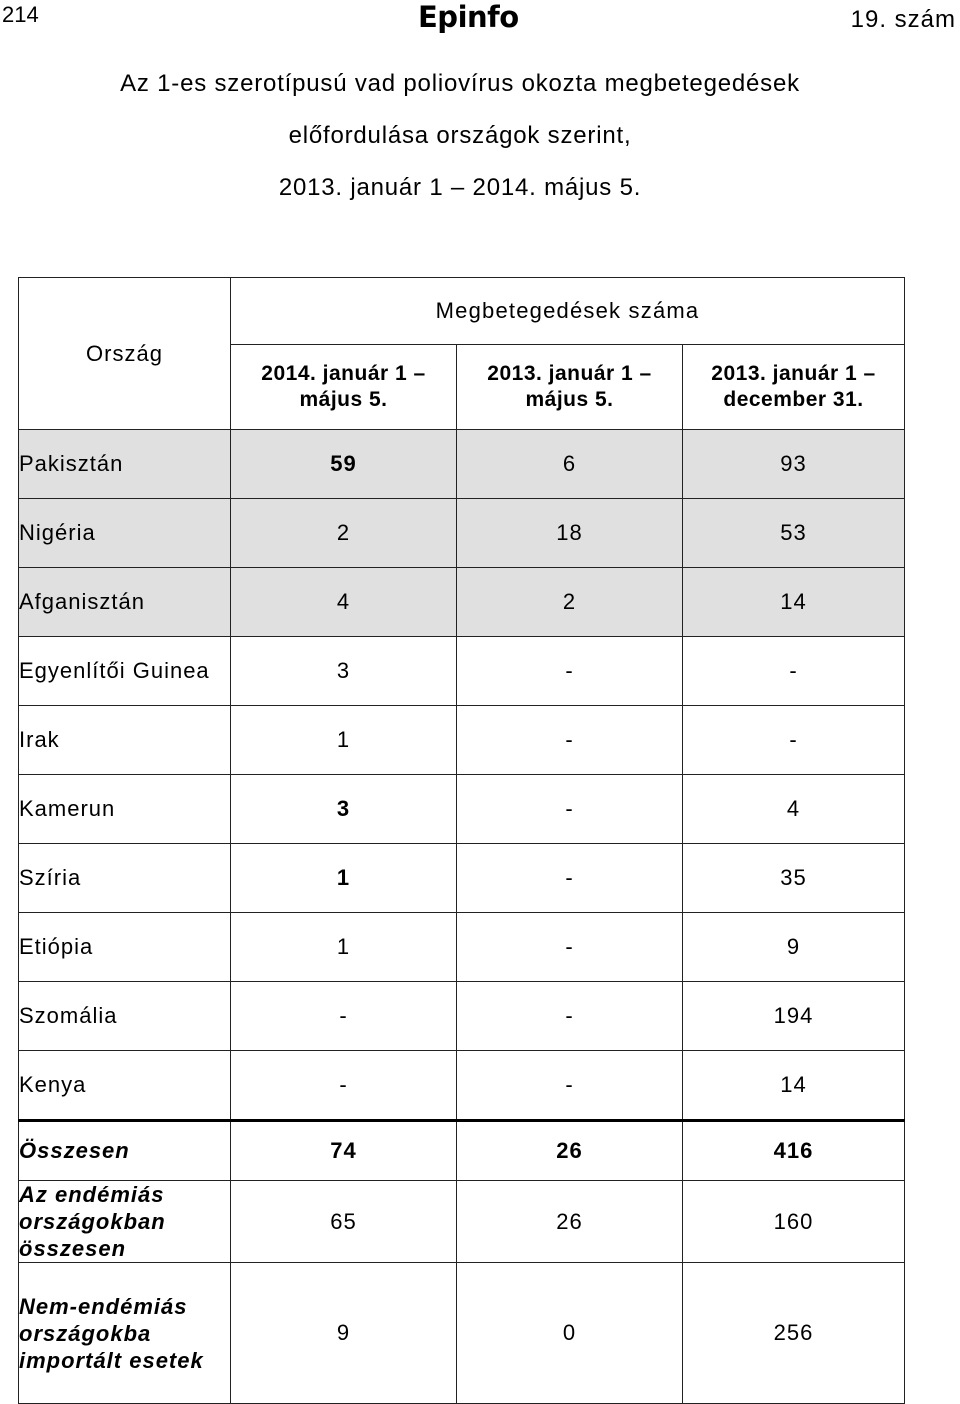 The height and width of the screenshot is (1404, 960). I want to click on total-label: Összesen, so click(124, 1150).